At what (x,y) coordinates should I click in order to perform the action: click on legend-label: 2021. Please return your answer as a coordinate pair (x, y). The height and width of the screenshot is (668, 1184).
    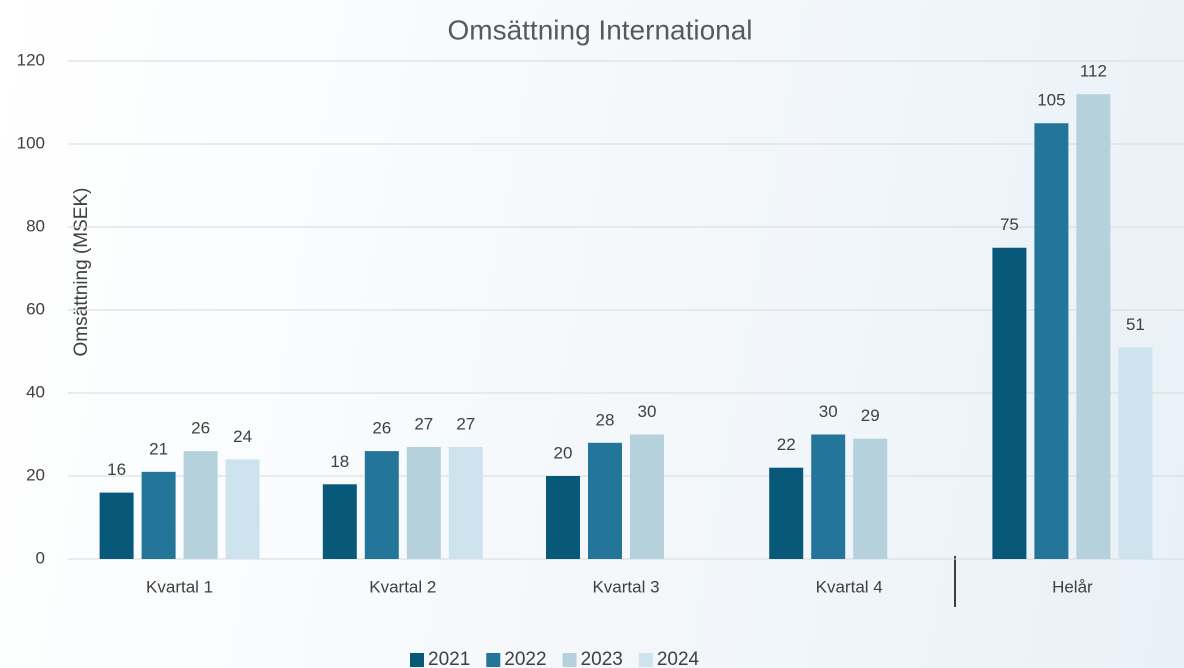
    Looking at the image, I should click on (449, 658).